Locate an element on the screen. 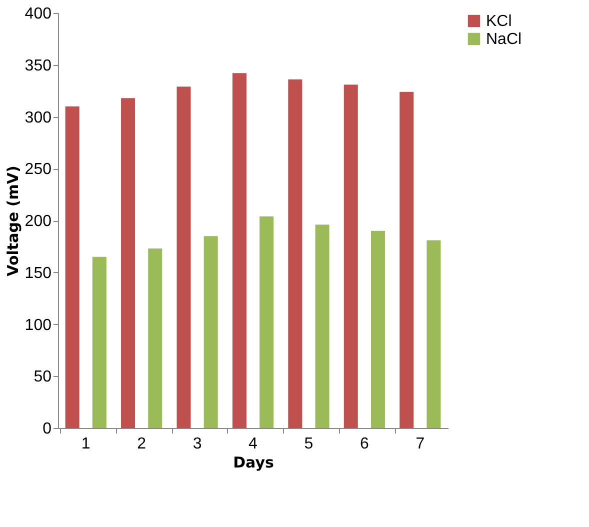 This screenshot has width=589, height=527. y-tick-label: 300 is located at coordinates (38, 117).